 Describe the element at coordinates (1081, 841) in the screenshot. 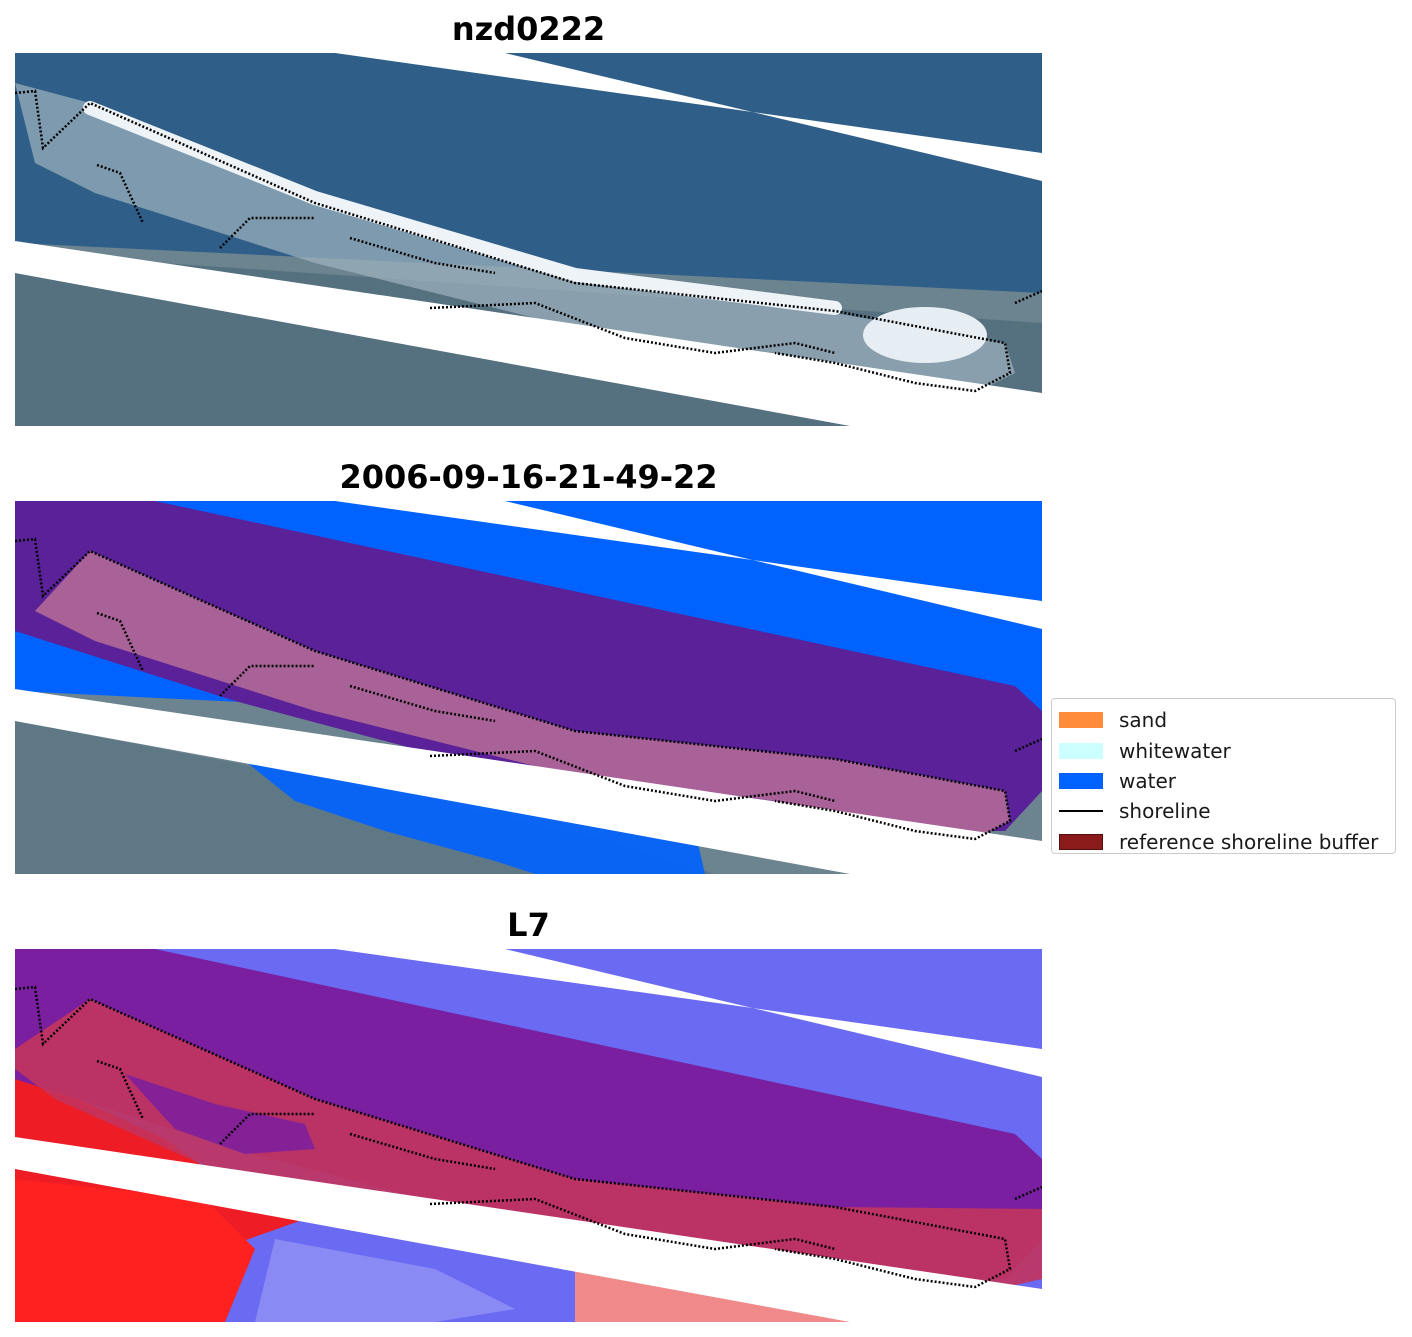

I see `buffer-swatch` at that location.